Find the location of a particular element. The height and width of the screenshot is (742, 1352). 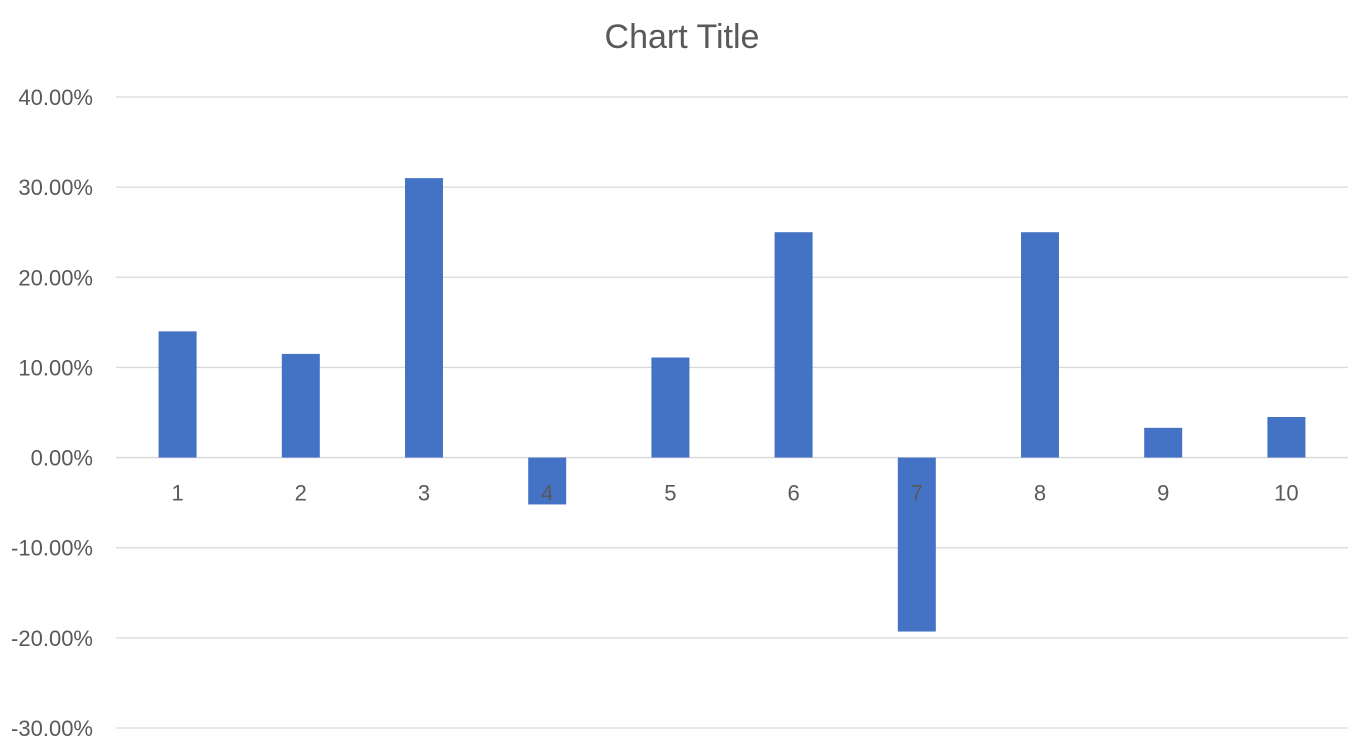

x-axis-tick-labels: 1 2 3 4 5 6 7 8 9 10 is located at coordinates (734, 493).